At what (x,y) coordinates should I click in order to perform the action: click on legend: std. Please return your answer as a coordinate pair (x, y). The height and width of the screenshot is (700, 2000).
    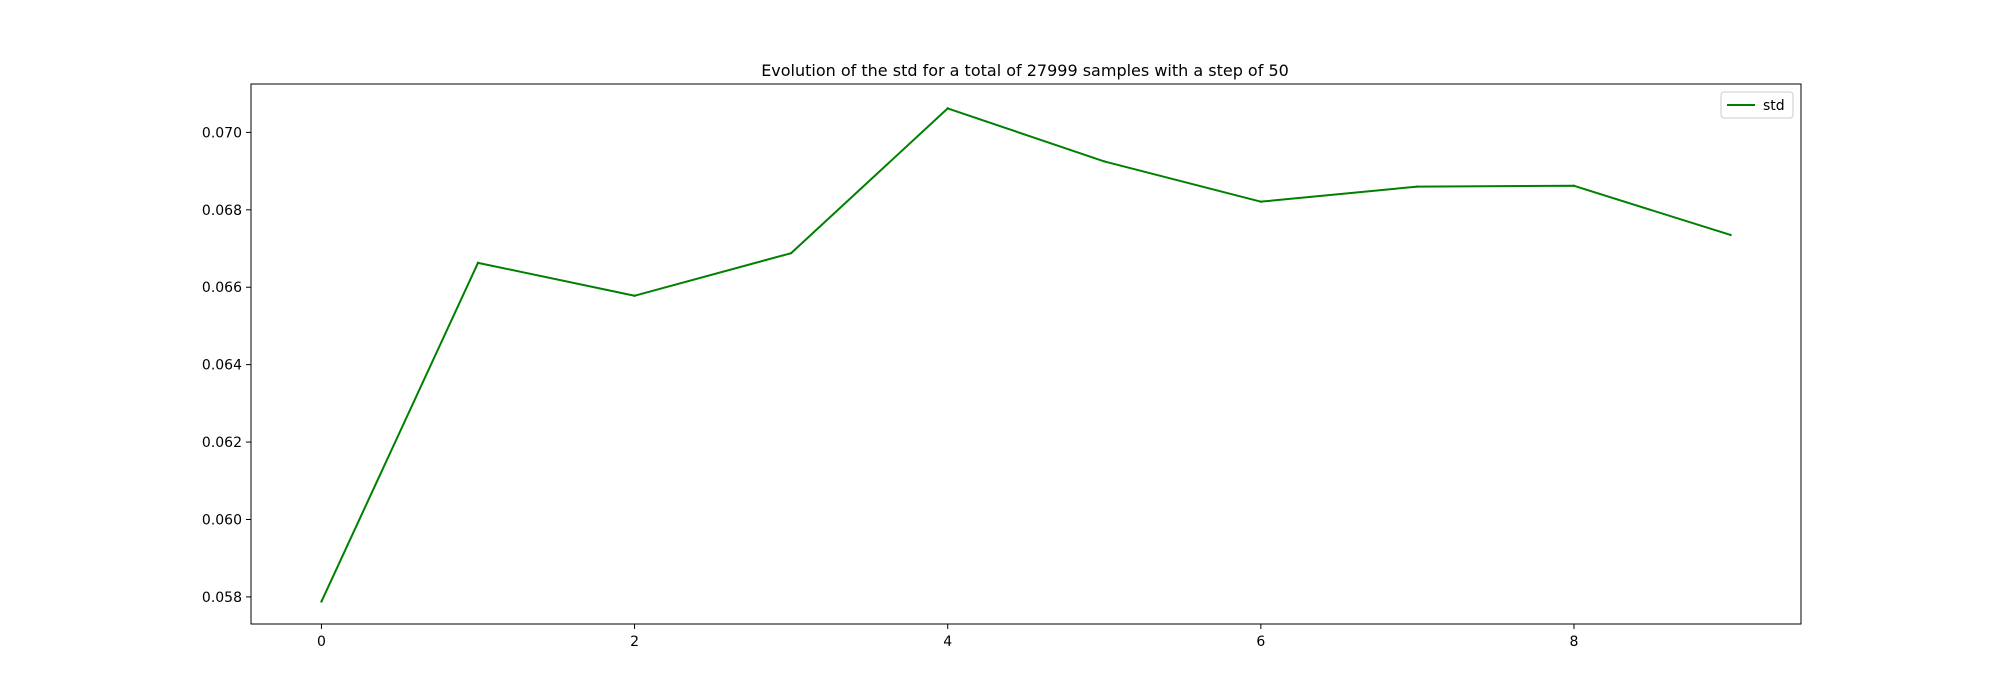
    Looking at the image, I should click on (1757, 105).